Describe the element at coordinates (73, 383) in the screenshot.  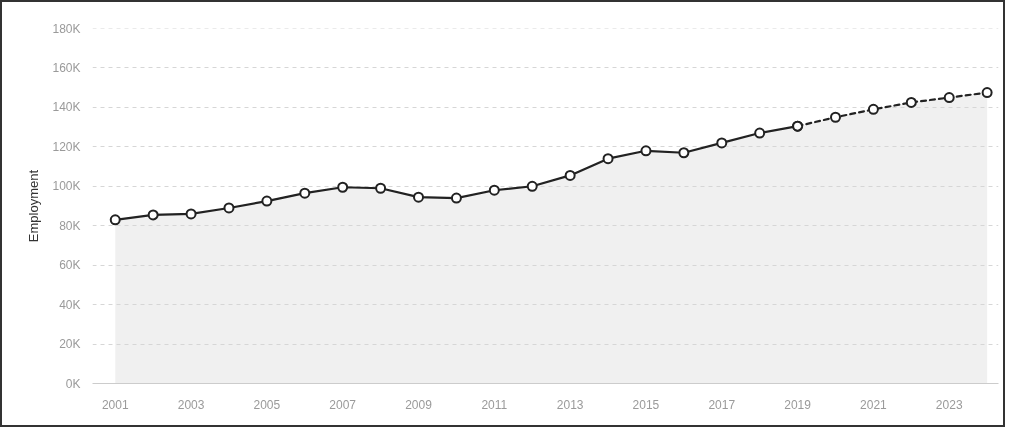
I see `y-tick-label: 0K` at that location.